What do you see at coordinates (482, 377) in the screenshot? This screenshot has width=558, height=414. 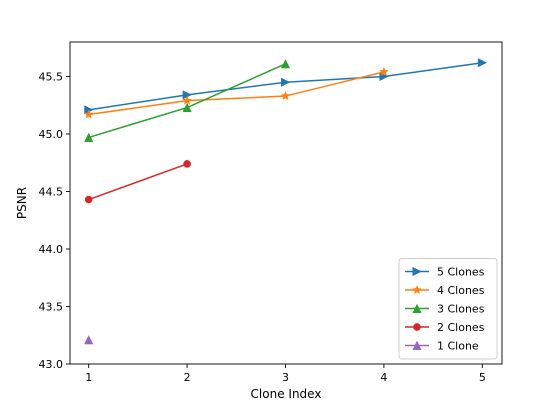 I see `x-tick-label: 5` at bounding box center [482, 377].